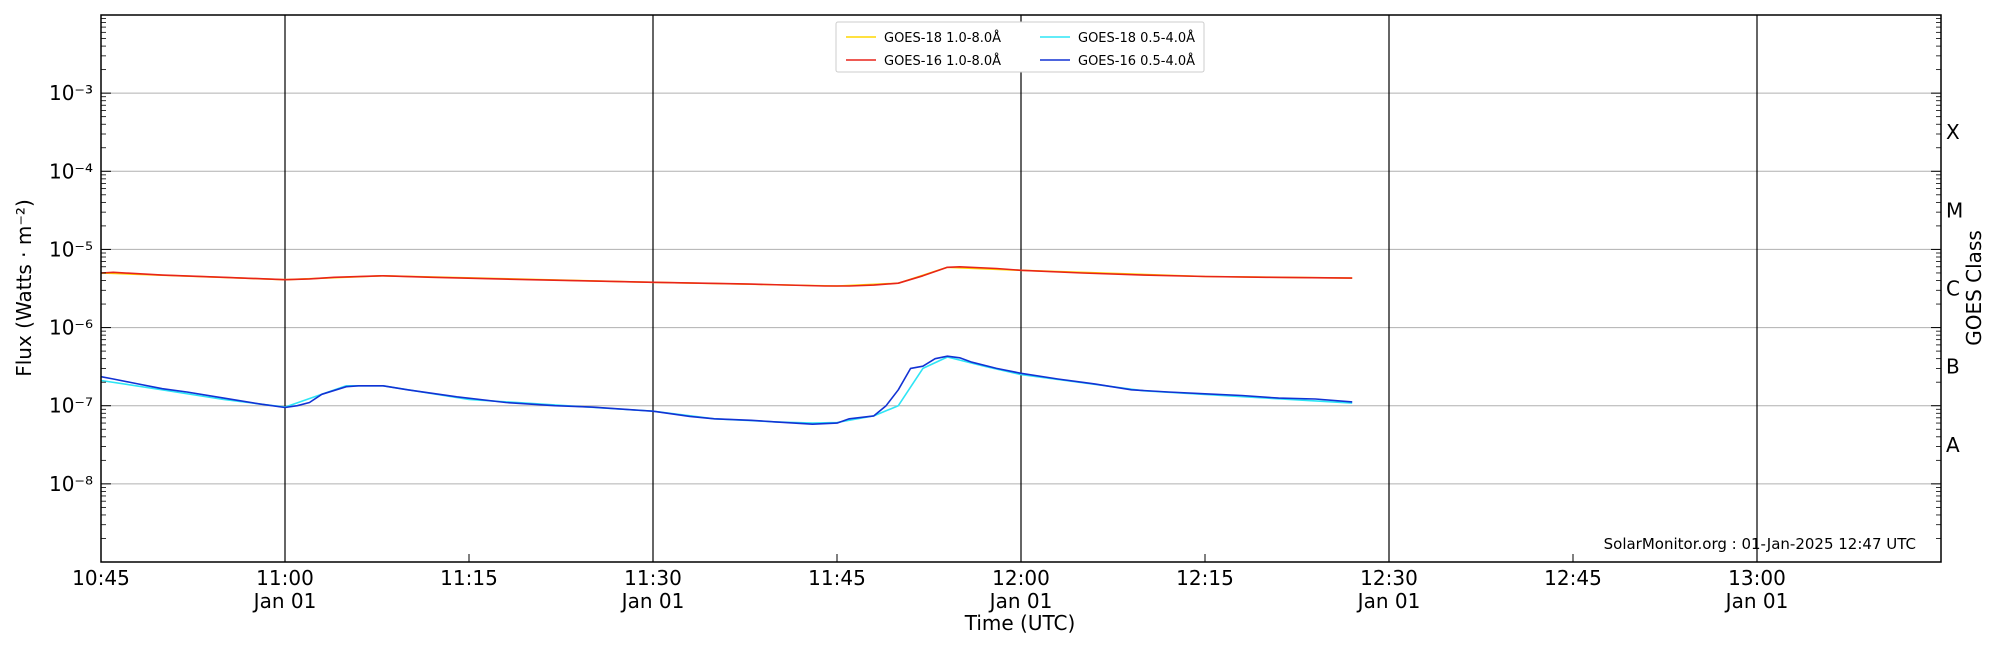  What do you see at coordinates (1953, 367) in the screenshot?
I see `goes-class-label-b: B` at bounding box center [1953, 367].